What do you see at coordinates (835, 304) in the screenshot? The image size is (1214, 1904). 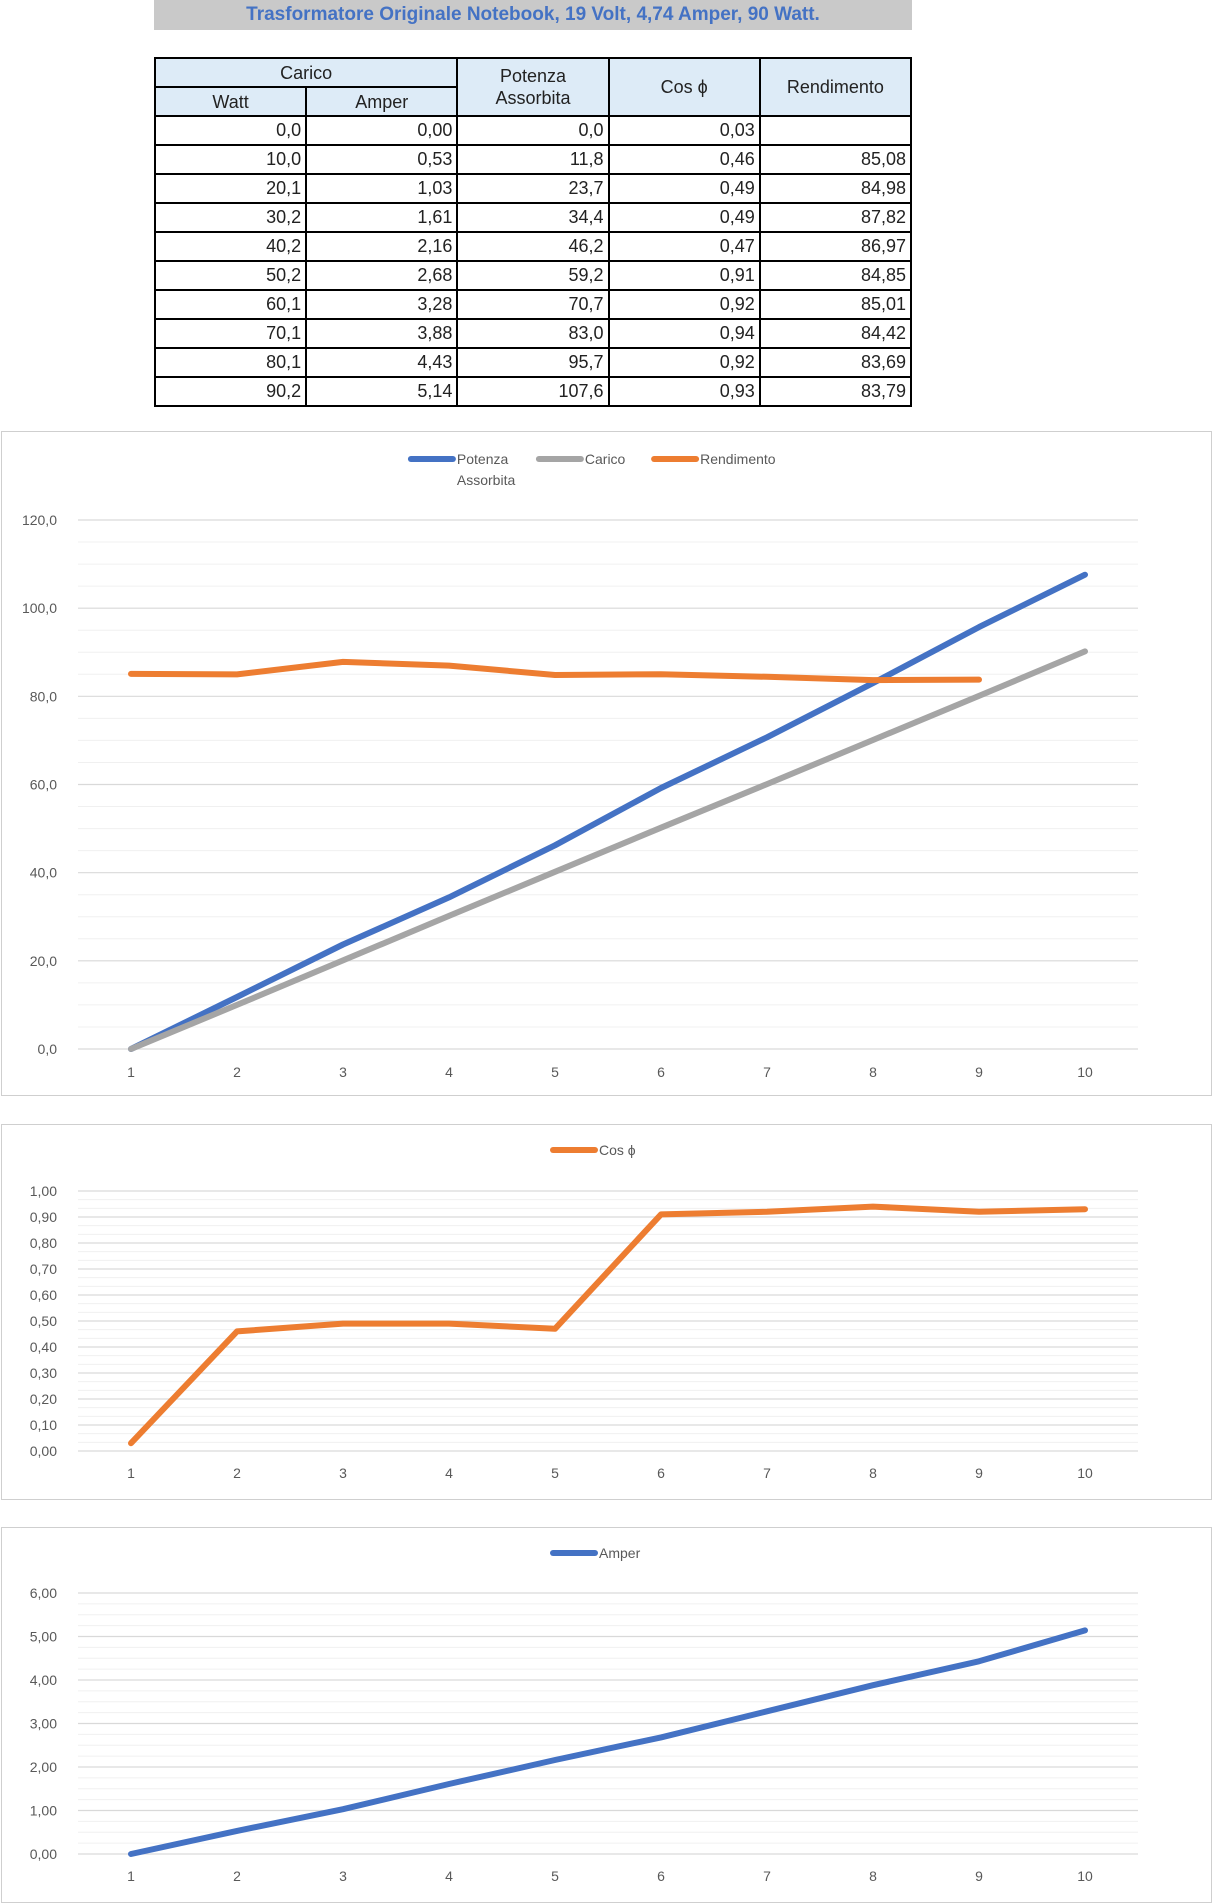 I see `table-cell: 85,01` at bounding box center [835, 304].